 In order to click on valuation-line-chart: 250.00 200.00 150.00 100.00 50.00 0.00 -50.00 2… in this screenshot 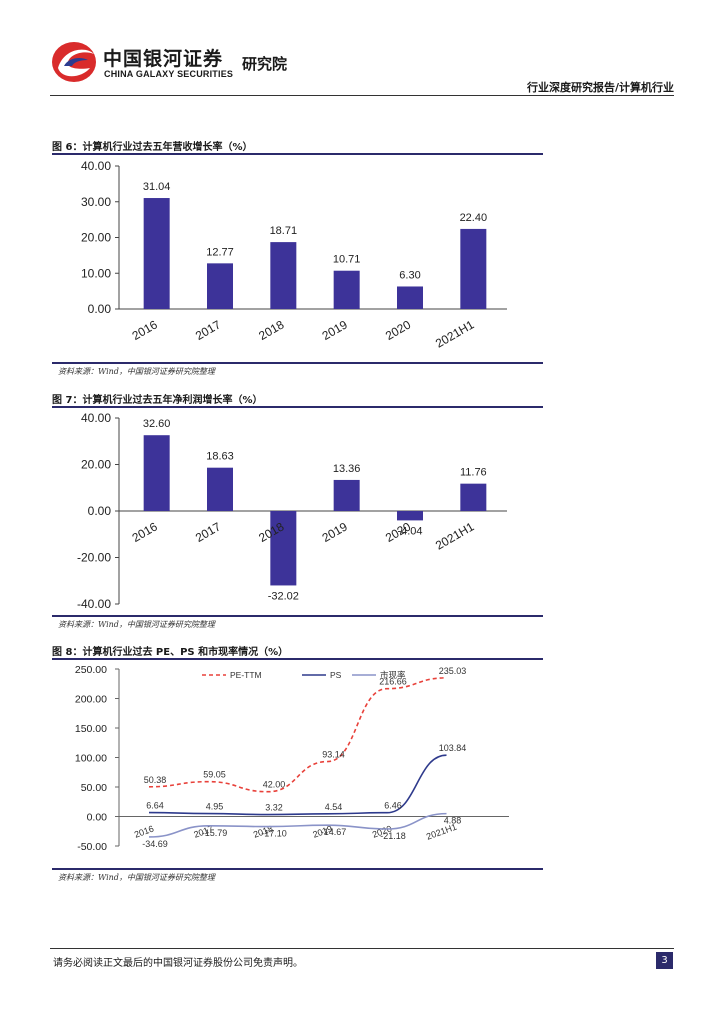, I will do `click(292, 758)`.